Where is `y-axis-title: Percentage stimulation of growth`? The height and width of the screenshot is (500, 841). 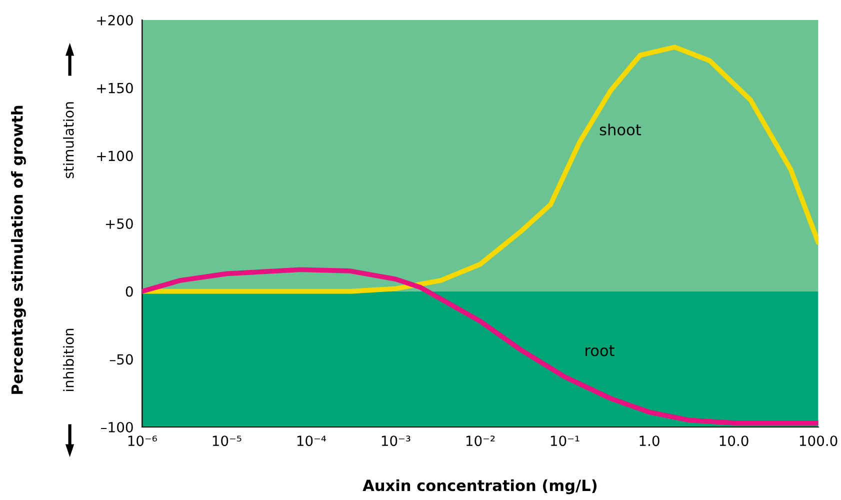 y-axis-title: Percentage stimulation of growth is located at coordinates (18, 250).